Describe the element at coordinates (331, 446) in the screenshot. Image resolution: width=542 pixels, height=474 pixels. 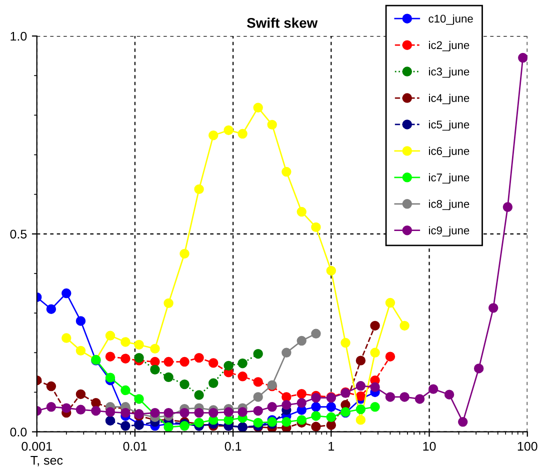
I see `x-tick-label: 1` at that location.